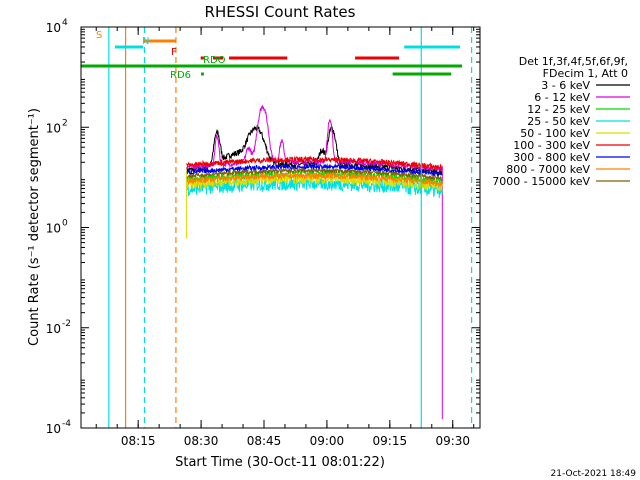 The image size is (640, 480). Describe the element at coordinates (548, 169) in the screenshot. I see `legend-label-7: 800 - 7000 keV` at that location.